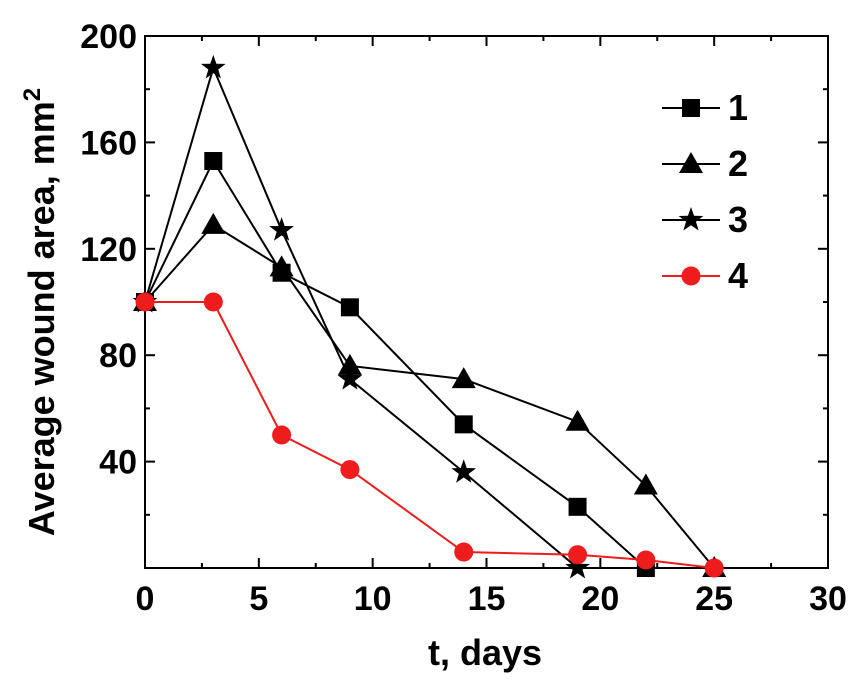  Describe the element at coordinates (705, 107) in the screenshot. I see `legend-item-1: 1` at that location.